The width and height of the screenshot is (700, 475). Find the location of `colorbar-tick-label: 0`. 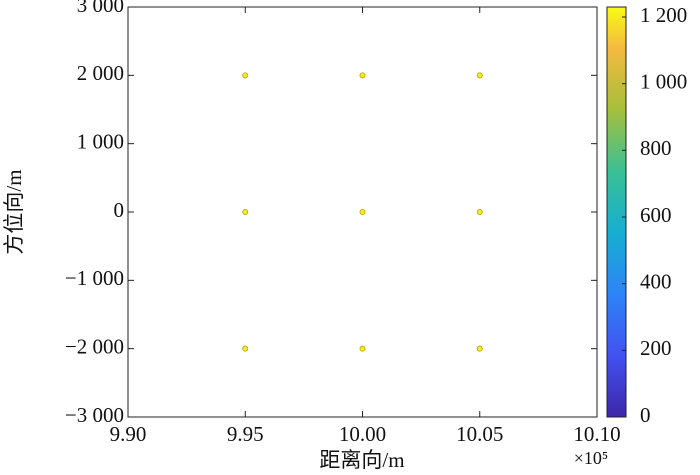

colorbar-tick-label: 0 is located at coordinates (645, 415).